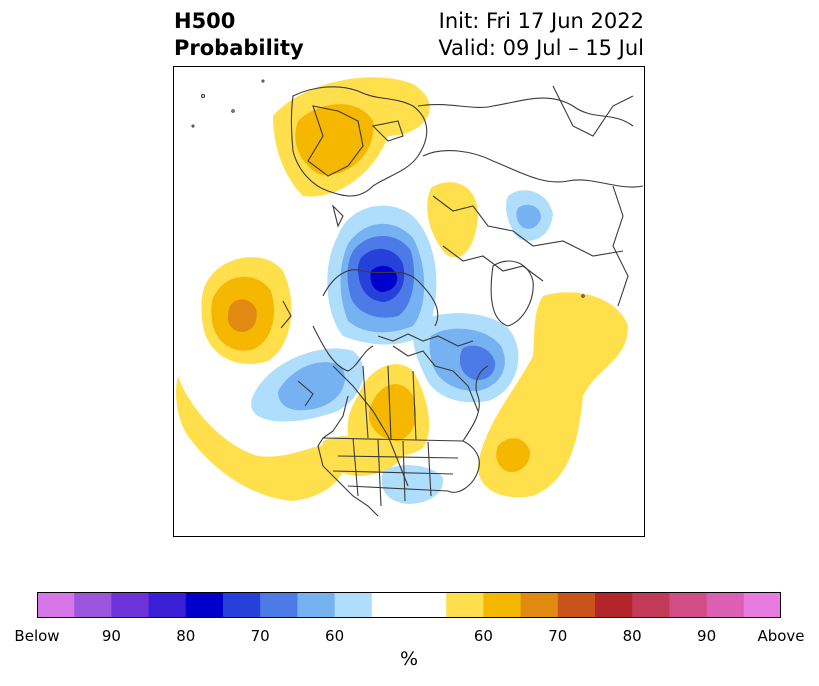  Describe the element at coordinates (246, 311) in the screenshot. I see `anomaly-north-pacific-above` at that location.